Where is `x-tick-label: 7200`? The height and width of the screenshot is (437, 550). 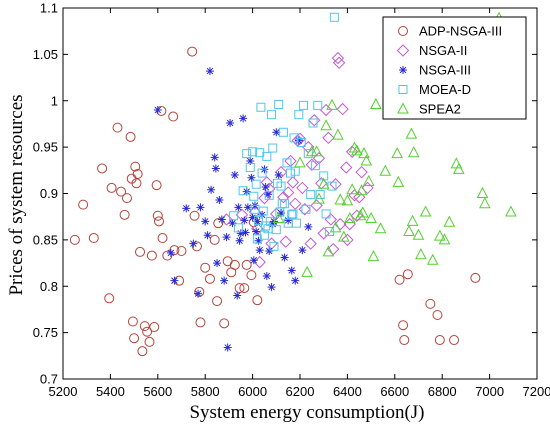
x-tick-label: 7200 is located at coordinates (536, 391).